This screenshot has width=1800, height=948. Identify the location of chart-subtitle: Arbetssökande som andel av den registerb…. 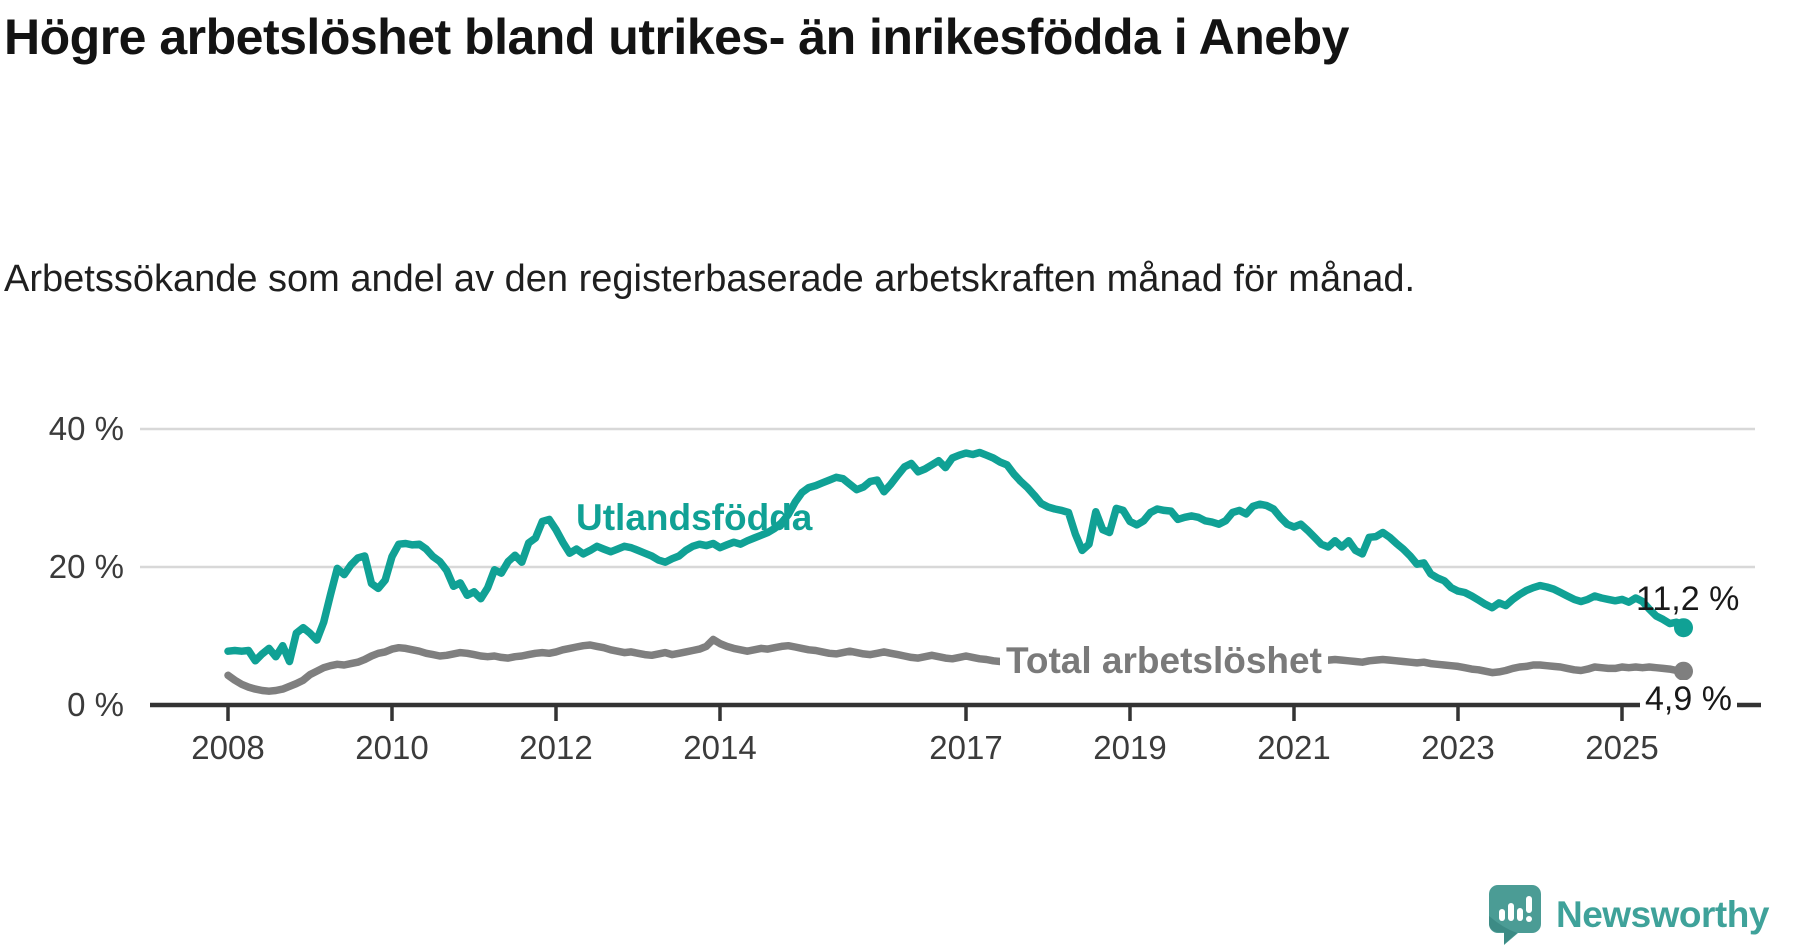
(710, 279).